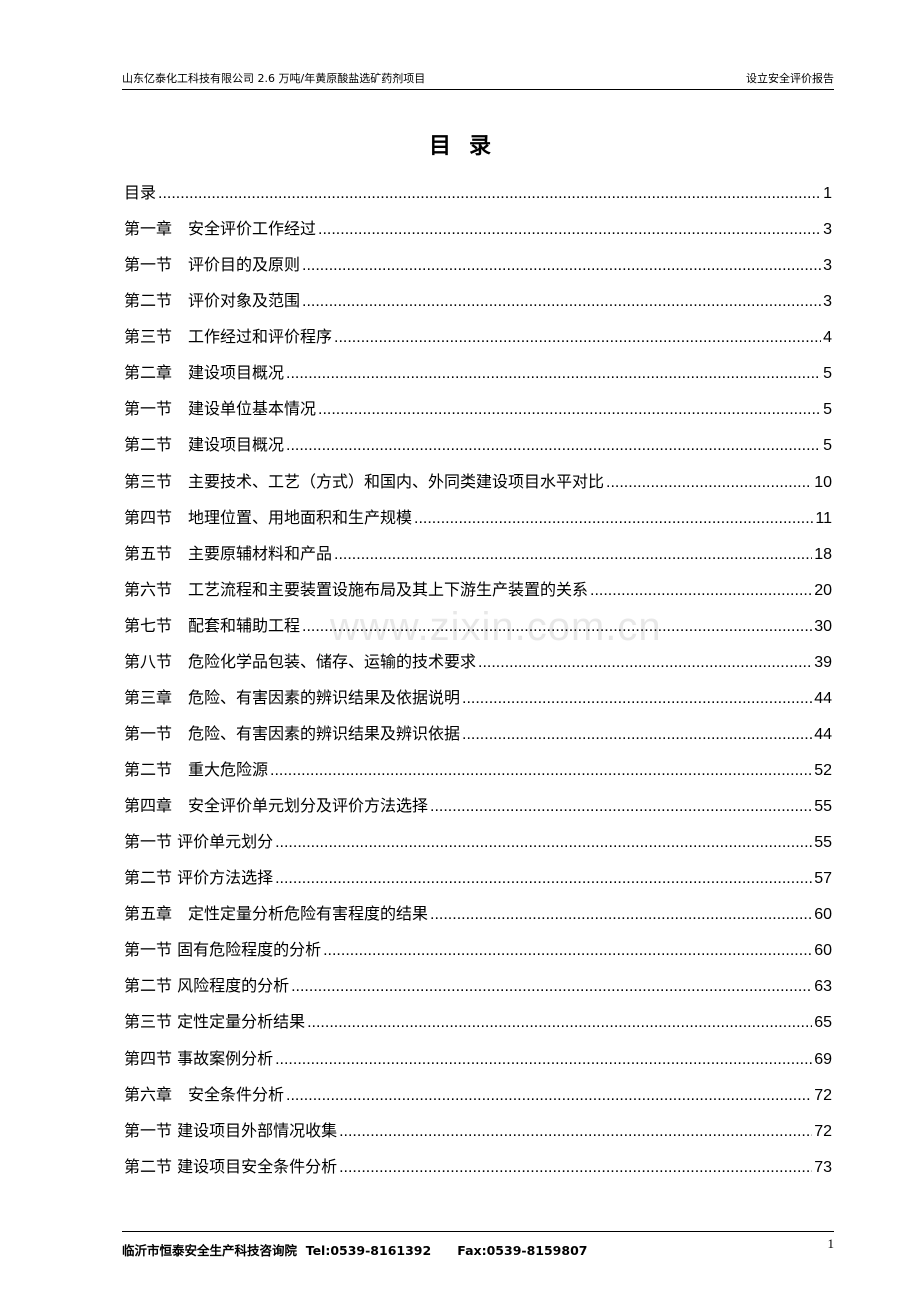 This screenshot has height=1302, width=920. Describe the element at coordinates (823, 879) in the screenshot. I see `toc-entry-page: 57` at that location.